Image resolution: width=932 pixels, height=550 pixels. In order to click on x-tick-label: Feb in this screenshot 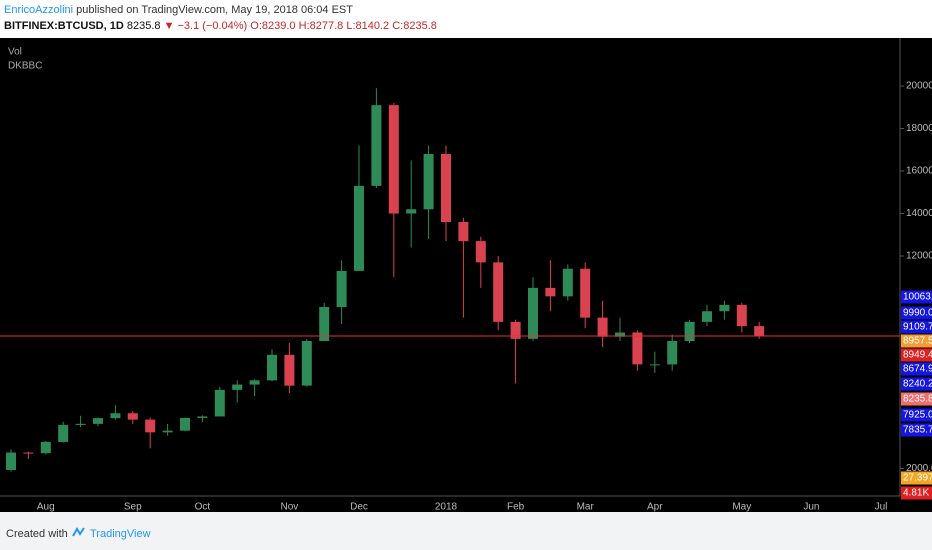, I will do `click(516, 507)`.